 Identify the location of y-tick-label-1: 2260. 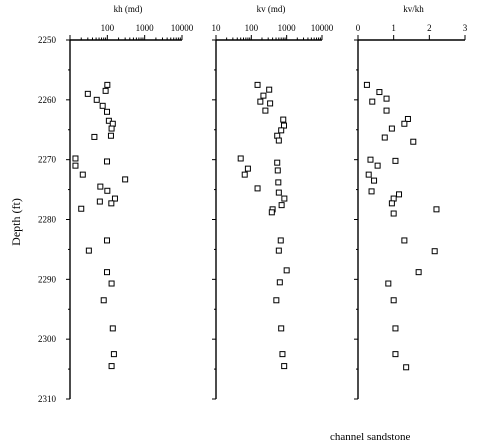
(47, 100).